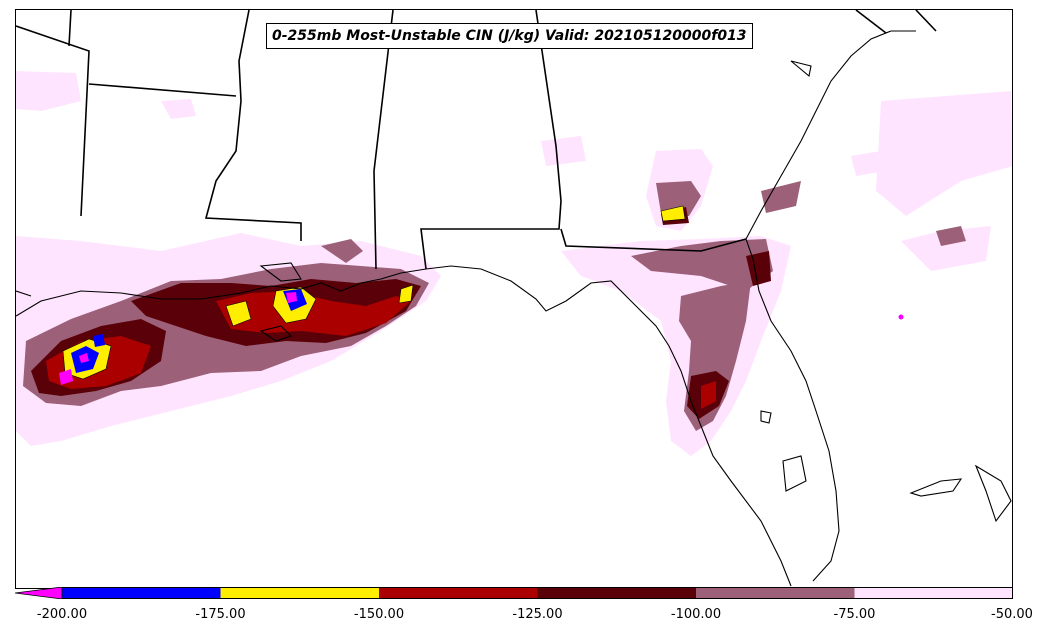  I want to click on colorbar-tick-label: -100.00, so click(696, 614).